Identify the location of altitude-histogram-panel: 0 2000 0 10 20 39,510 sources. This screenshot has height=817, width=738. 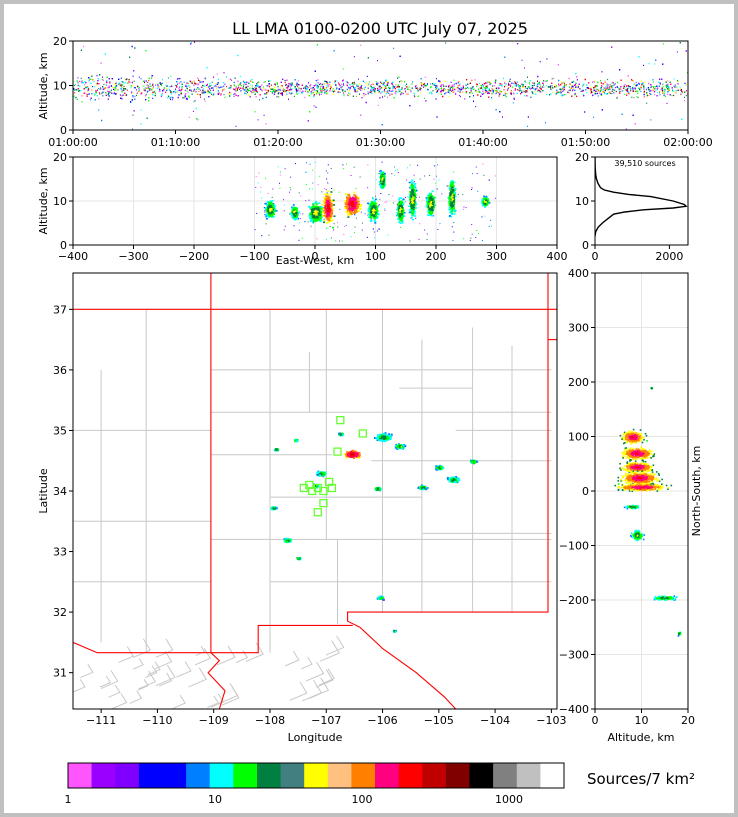
(632, 207).